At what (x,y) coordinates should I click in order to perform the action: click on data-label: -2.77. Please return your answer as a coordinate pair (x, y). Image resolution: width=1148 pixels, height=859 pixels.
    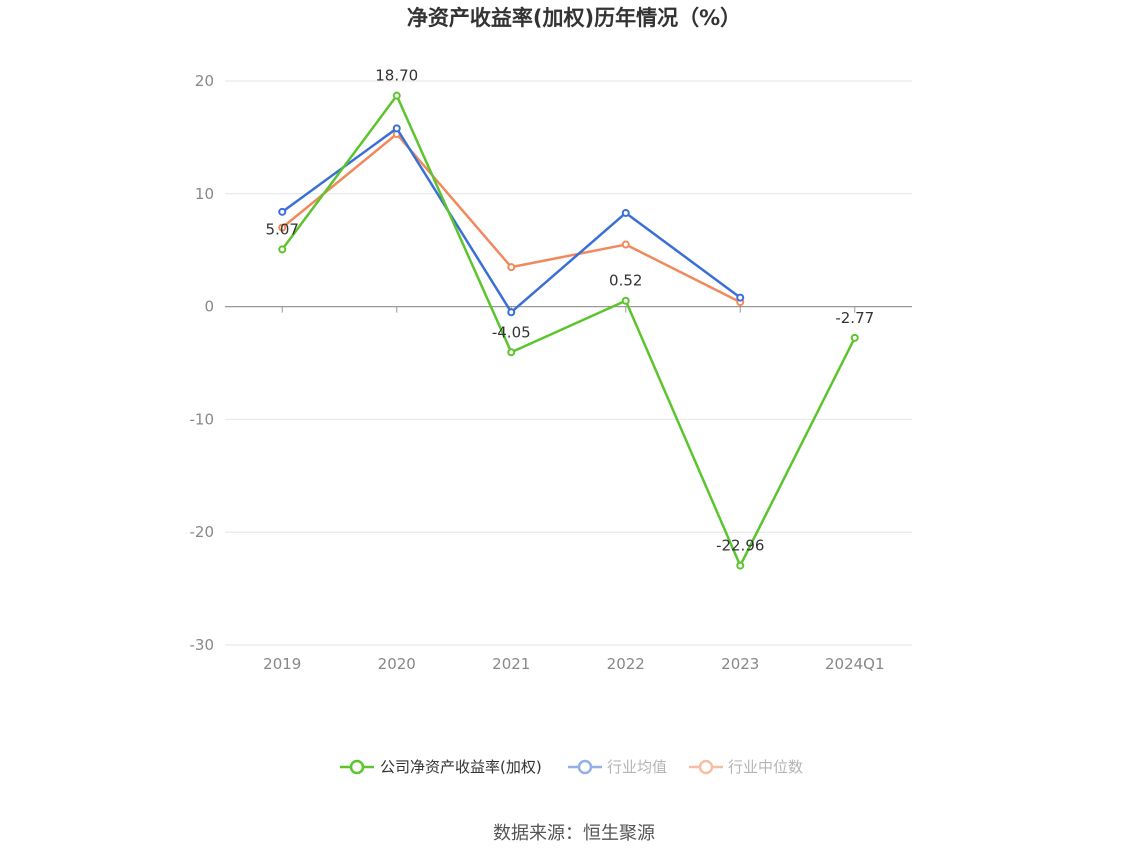
    Looking at the image, I should click on (854, 318).